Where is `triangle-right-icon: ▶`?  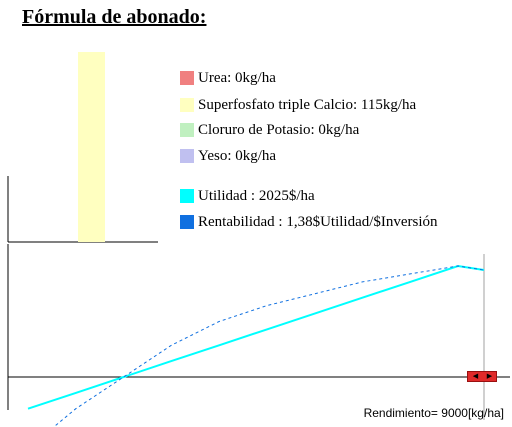 triangle-right-icon: ▶ is located at coordinates (489, 376).